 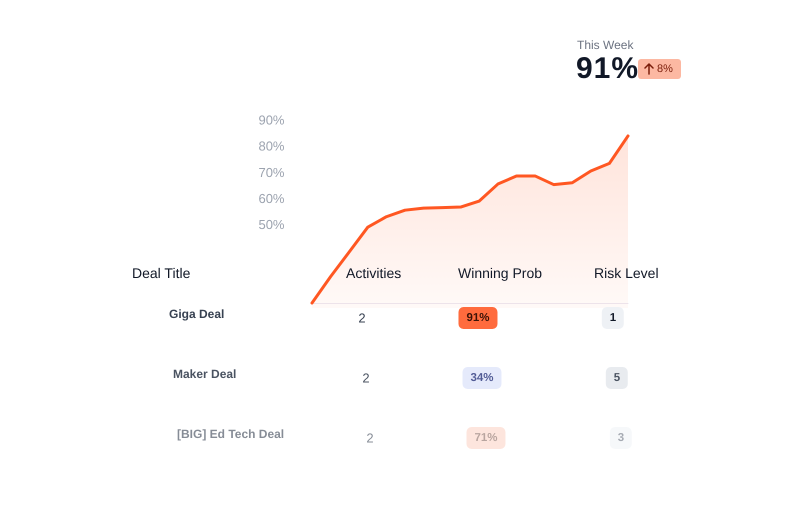 I want to click on text: Maker Deal, so click(x=204, y=374).